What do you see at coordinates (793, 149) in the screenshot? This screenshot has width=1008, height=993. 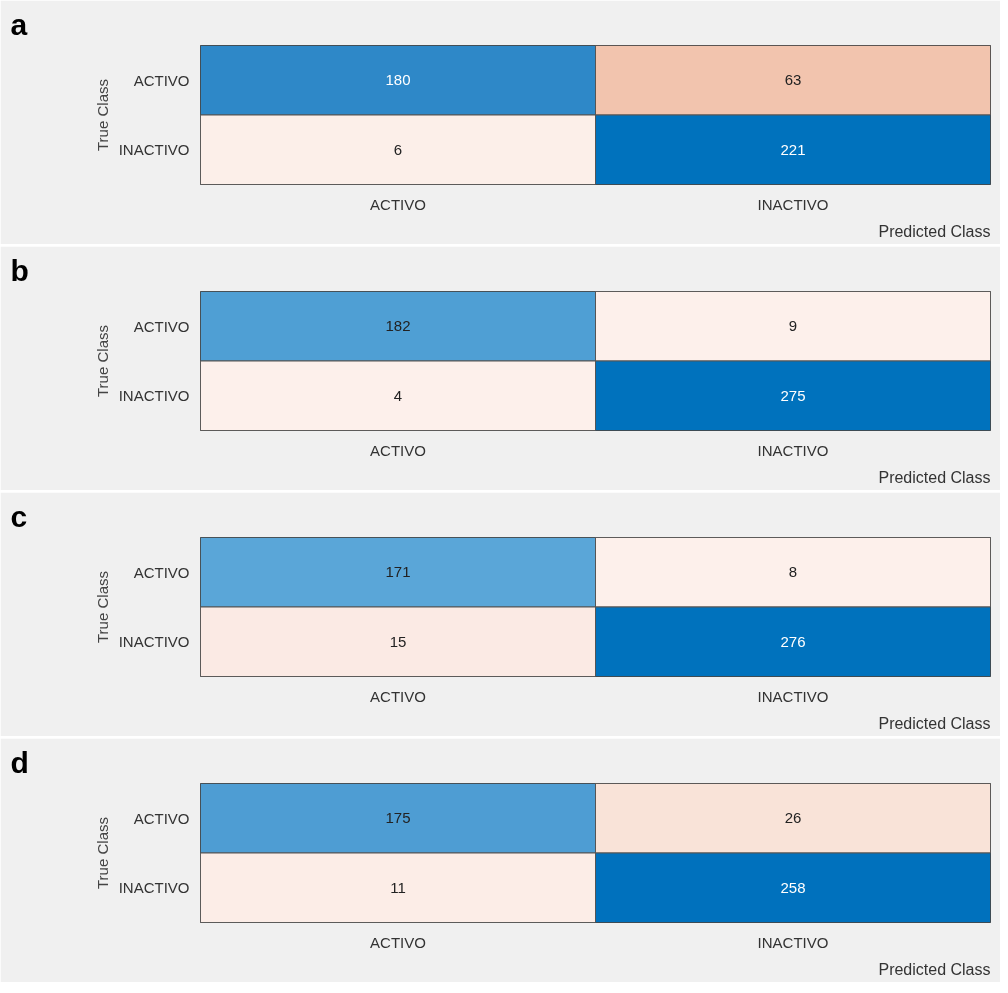 I see `data-label: 221` at bounding box center [793, 149].